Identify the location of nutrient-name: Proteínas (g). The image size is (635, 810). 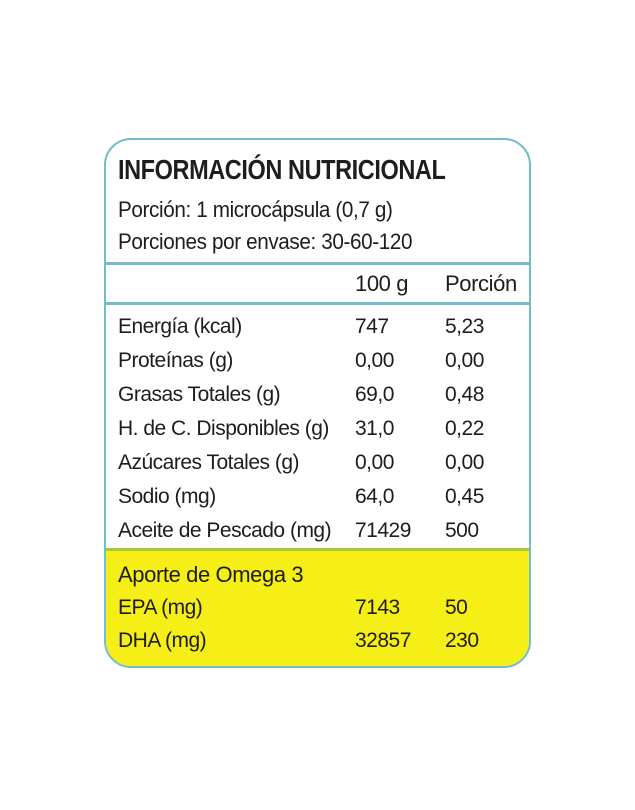
(175, 360).